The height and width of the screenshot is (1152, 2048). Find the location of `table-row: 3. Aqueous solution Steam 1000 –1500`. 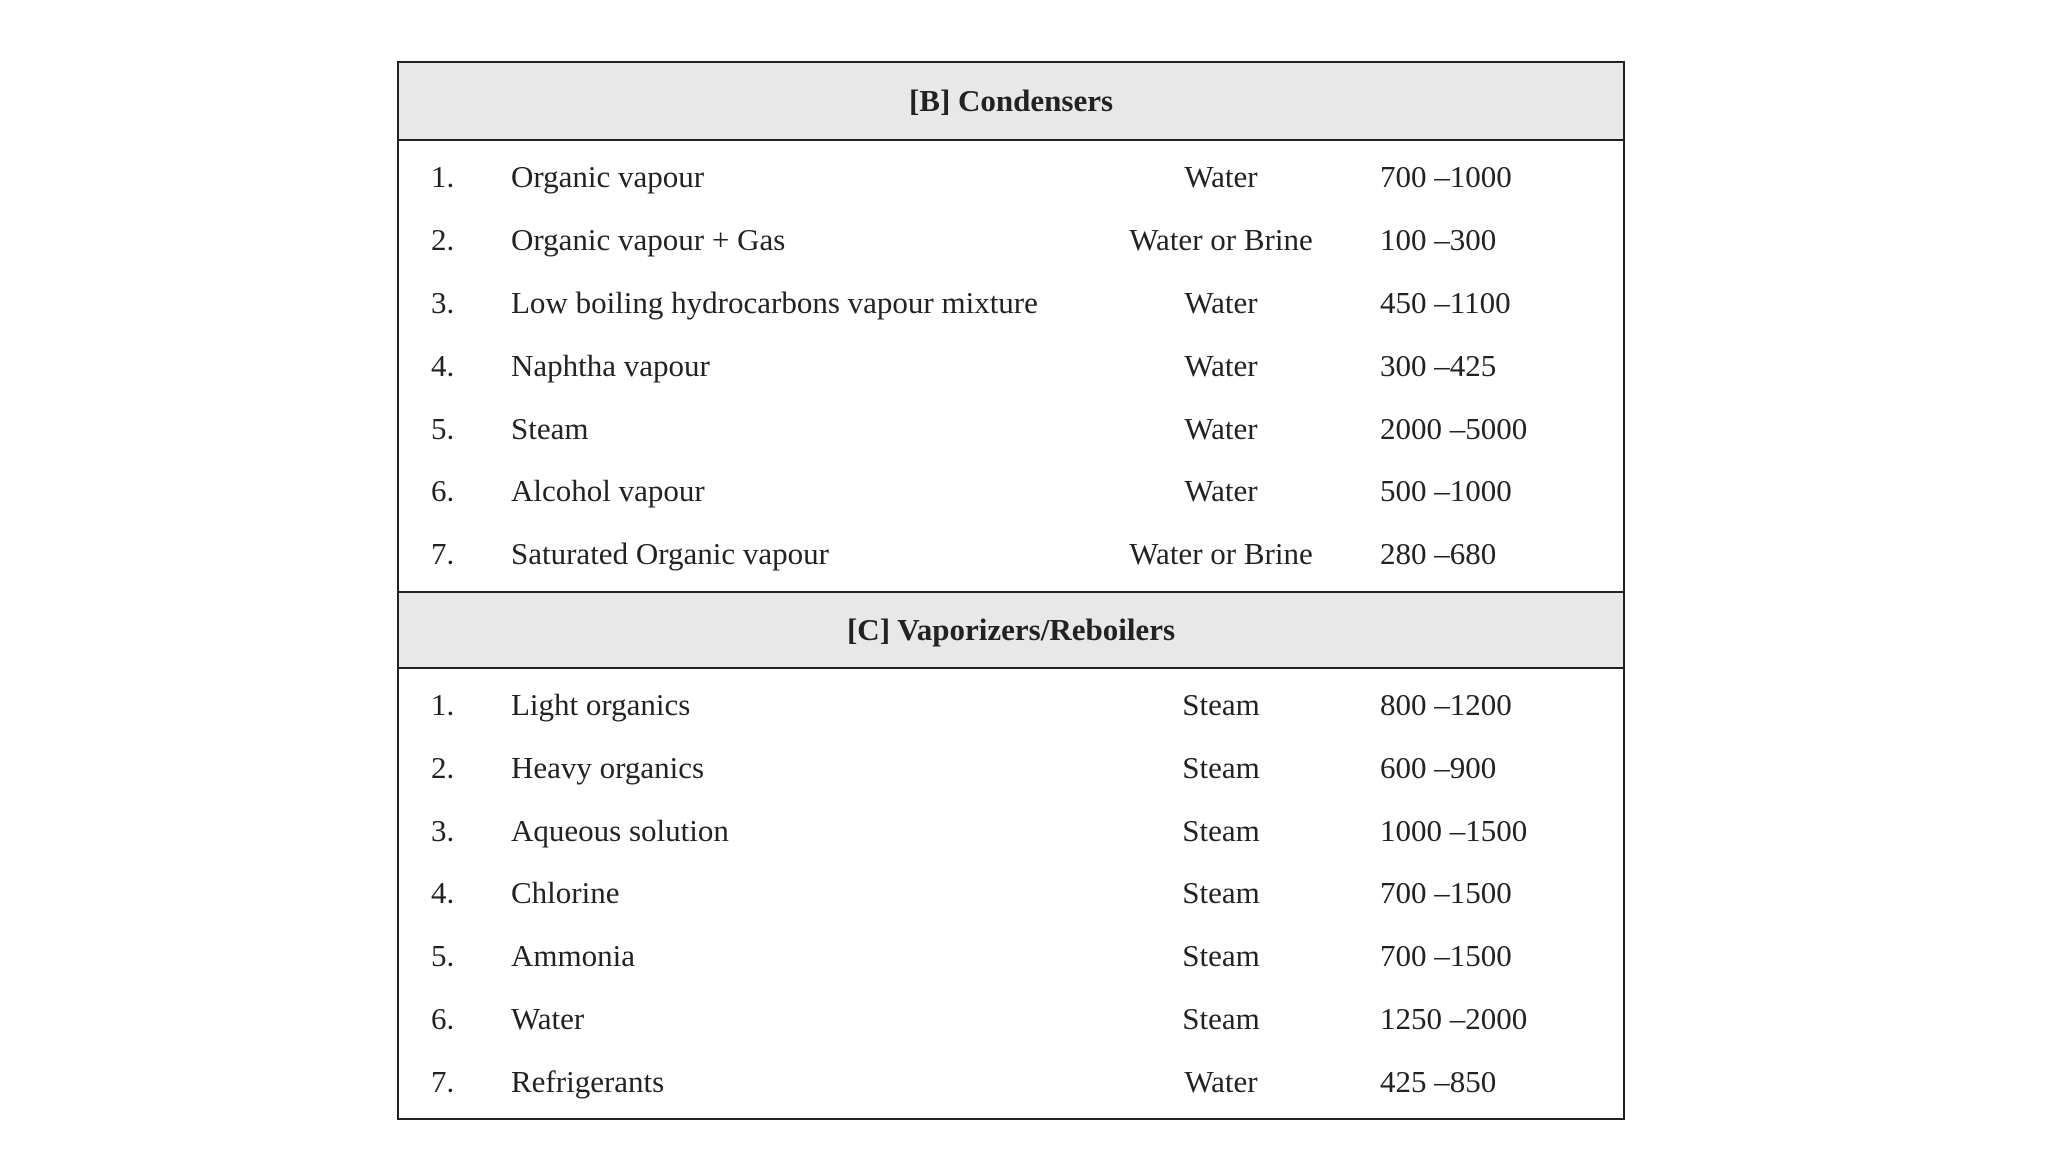

table-row: 3. Aqueous solution Steam 1000 –1500 is located at coordinates (1011, 830).